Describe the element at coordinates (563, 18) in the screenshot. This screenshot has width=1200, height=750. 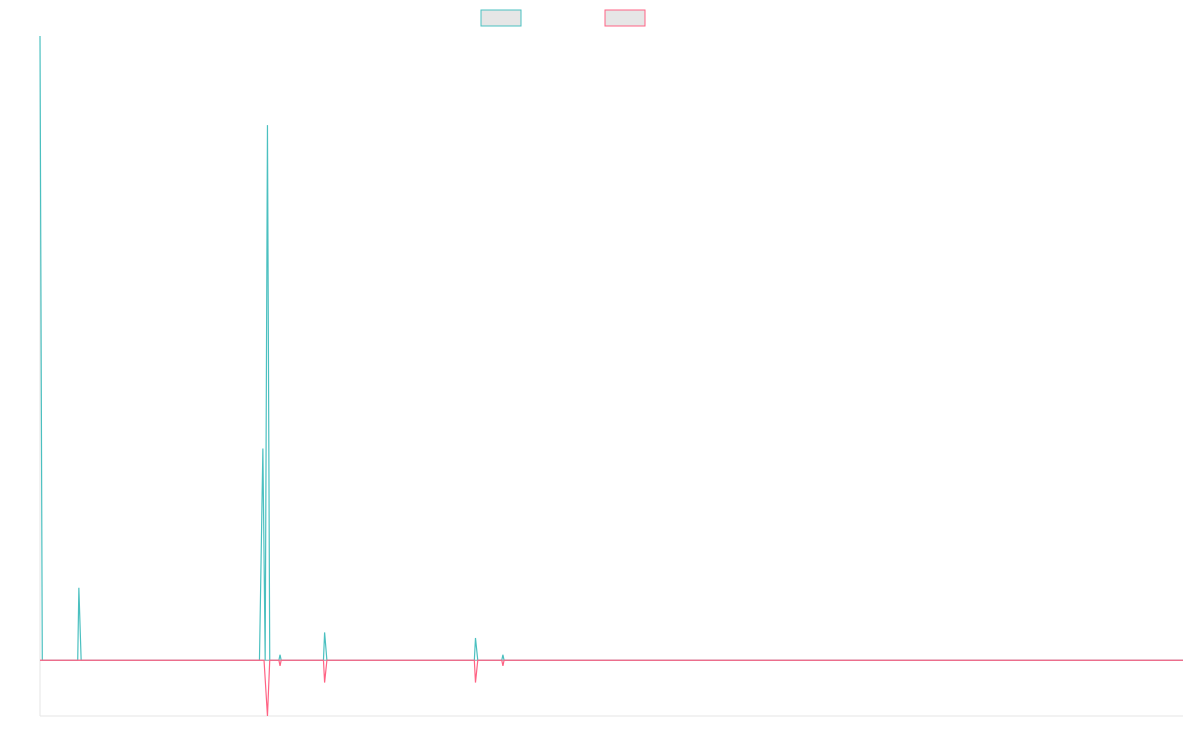
I see `legend` at that location.